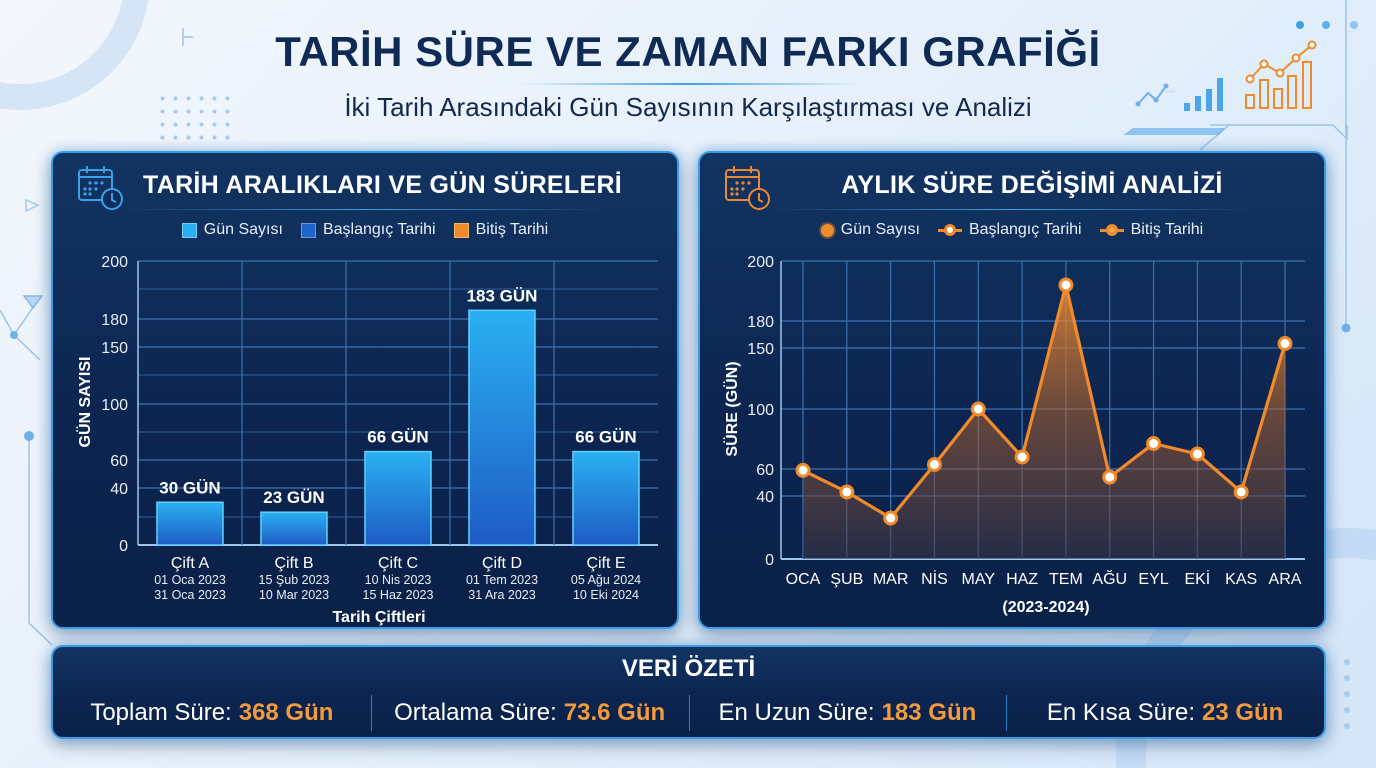 Image resolution: width=1376 pixels, height=768 pixels. What do you see at coordinates (614, 712) in the screenshot?
I see `summary-value: 73.6 Gün` at bounding box center [614, 712].